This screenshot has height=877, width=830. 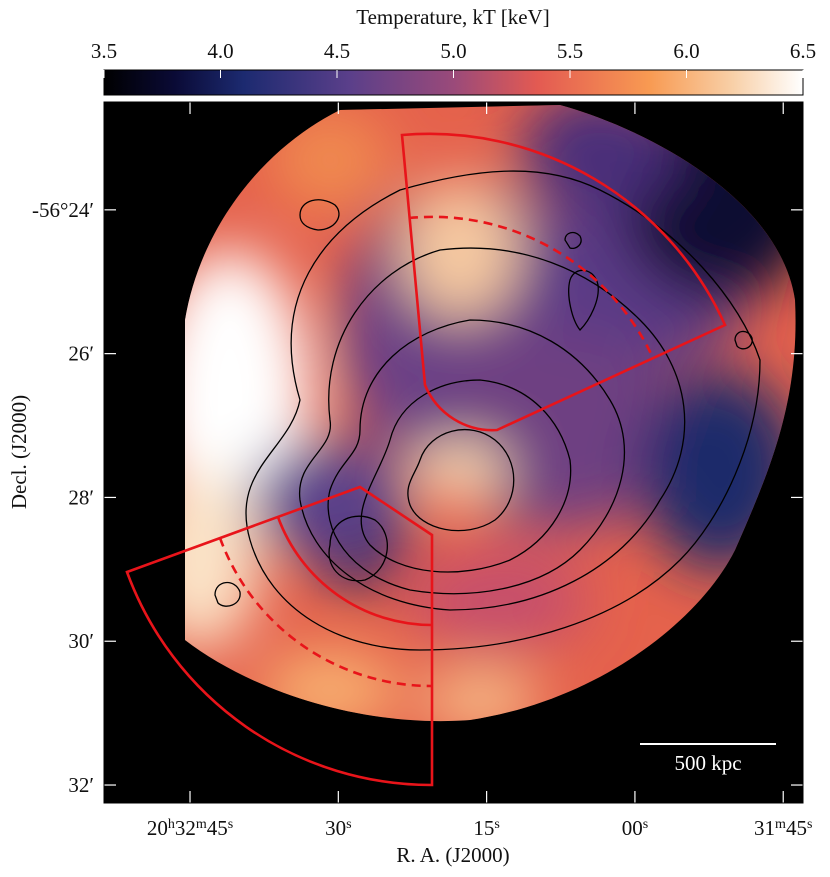 What do you see at coordinates (190, 828) in the screenshot?
I see `x-tick-label: 20h32m45s` at bounding box center [190, 828].